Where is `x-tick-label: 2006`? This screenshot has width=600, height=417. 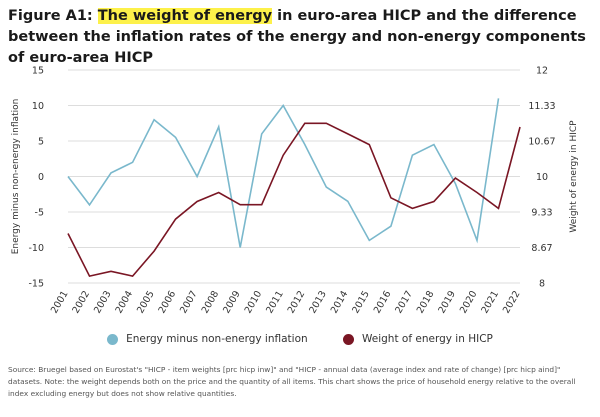 x-tick-label: 2006 is located at coordinates (168, 302).